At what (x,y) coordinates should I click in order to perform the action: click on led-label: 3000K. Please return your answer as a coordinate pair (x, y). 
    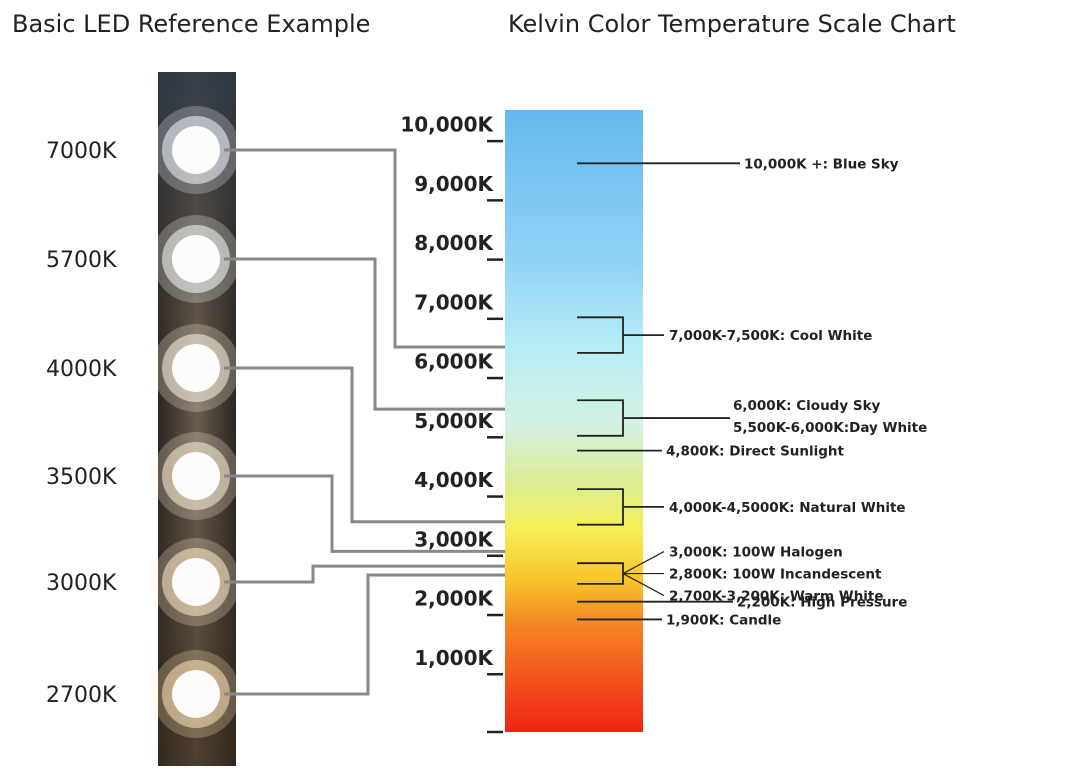
    Looking at the image, I should click on (81, 583).